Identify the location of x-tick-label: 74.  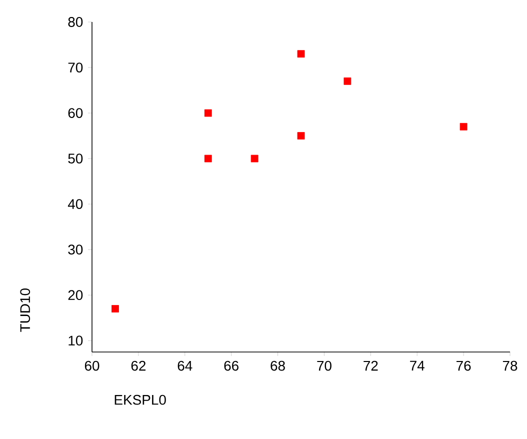
(417, 365).